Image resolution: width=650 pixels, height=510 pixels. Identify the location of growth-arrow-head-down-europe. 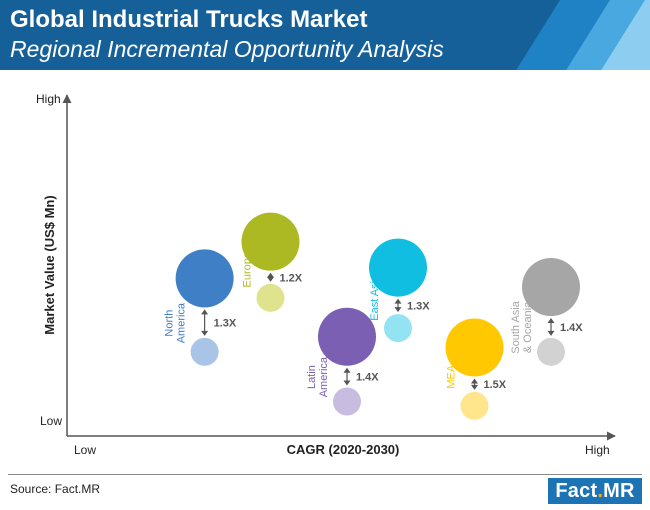
(270, 279).